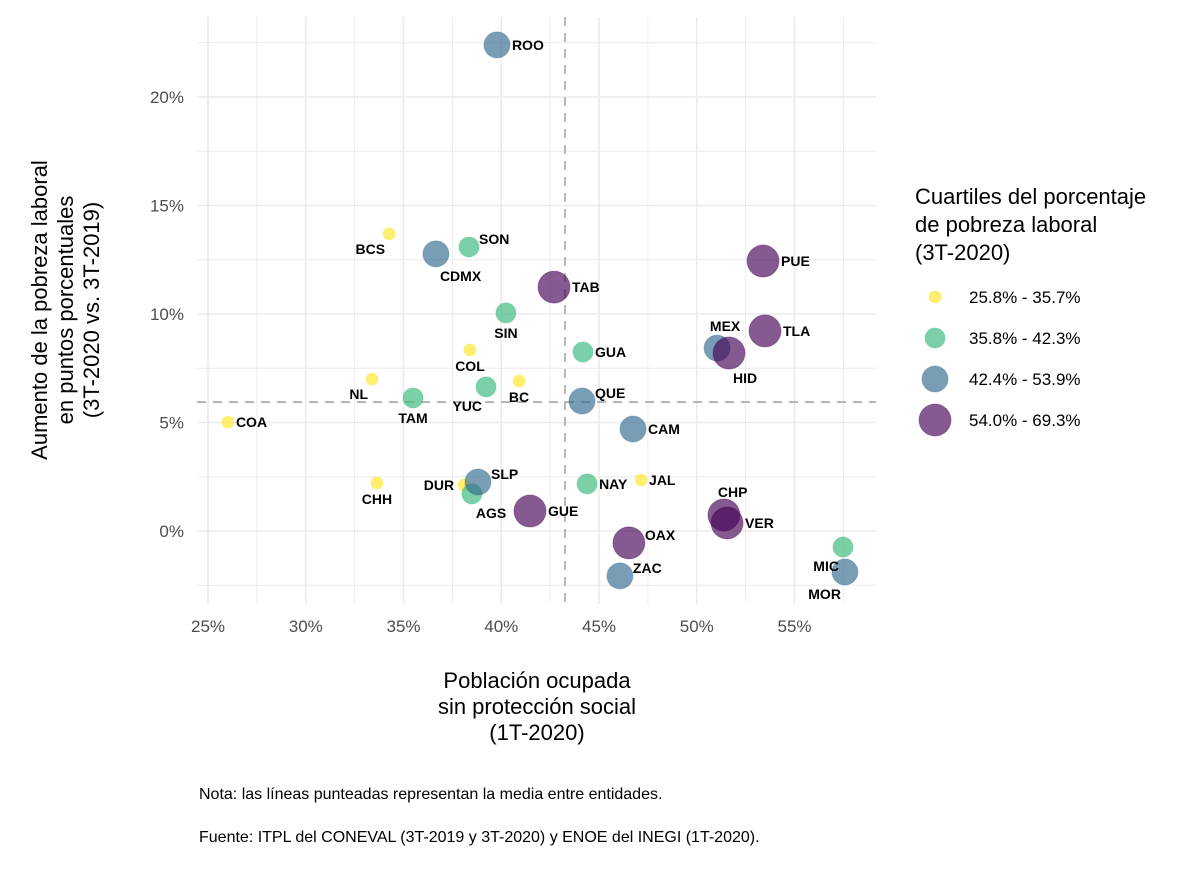  Describe the element at coordinates (1025, 297) in the screenshot. I see `legend-label-q1: 25.8% - 35.7%` at that location.